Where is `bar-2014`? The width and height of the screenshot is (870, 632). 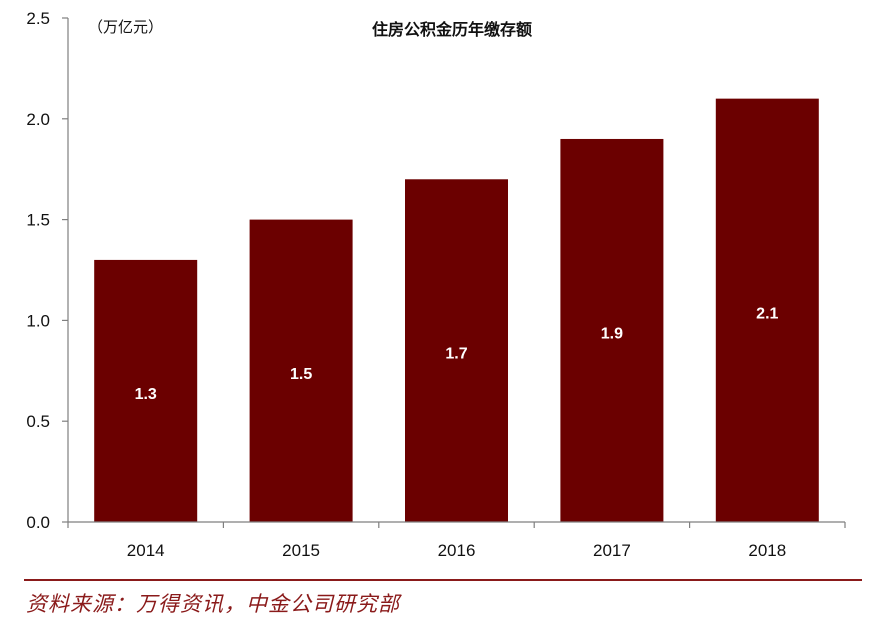
bar-2014 is located at coordinates (146, 390).